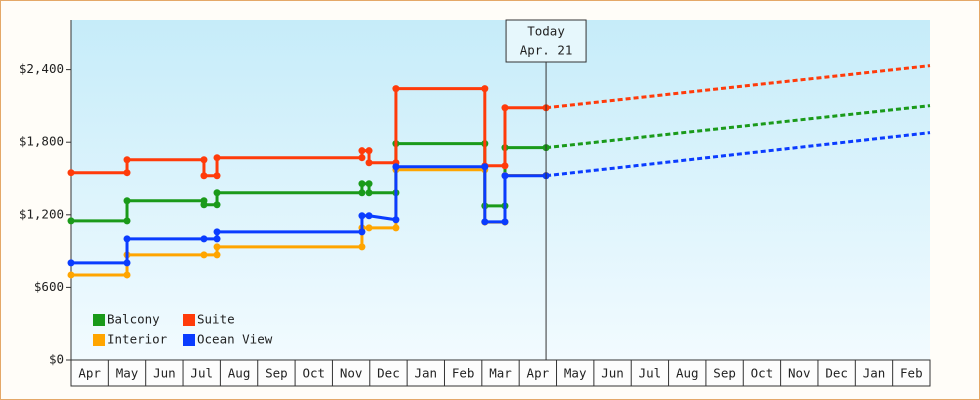  I want to click on x-tick-label: Mar, so click(500, 373).